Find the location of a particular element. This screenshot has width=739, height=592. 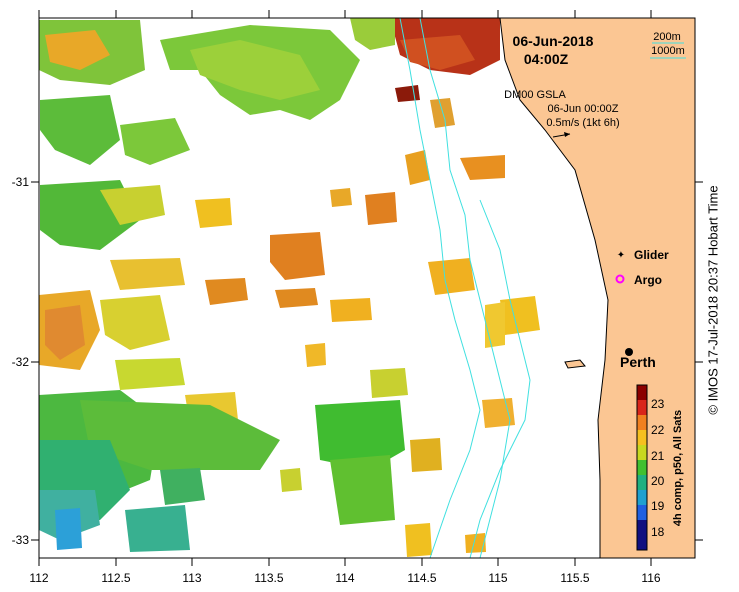

lon-tick-label: 116 is located at coordinates (650, 578).